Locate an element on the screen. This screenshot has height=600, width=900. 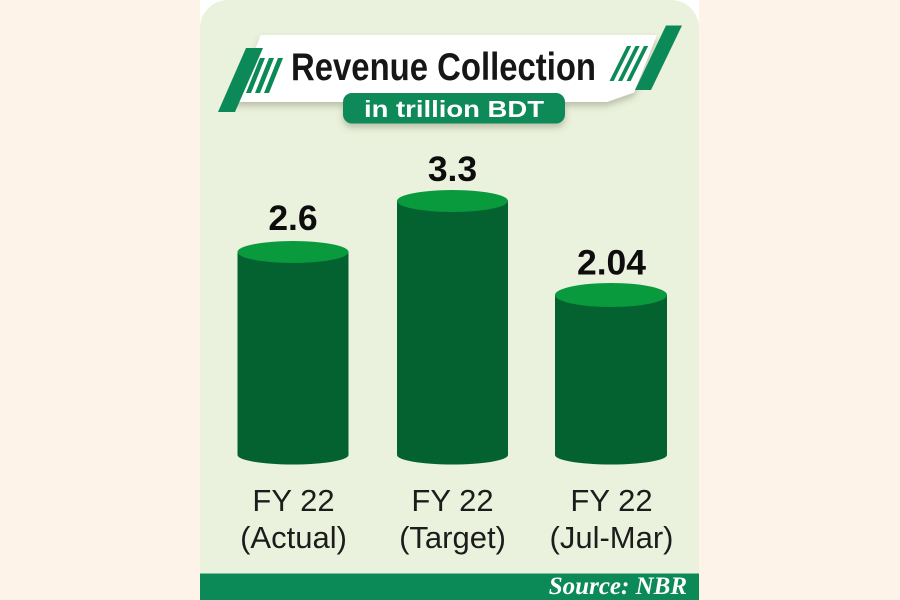
svg-text: (Actual) is located at coordinates (293, 537).